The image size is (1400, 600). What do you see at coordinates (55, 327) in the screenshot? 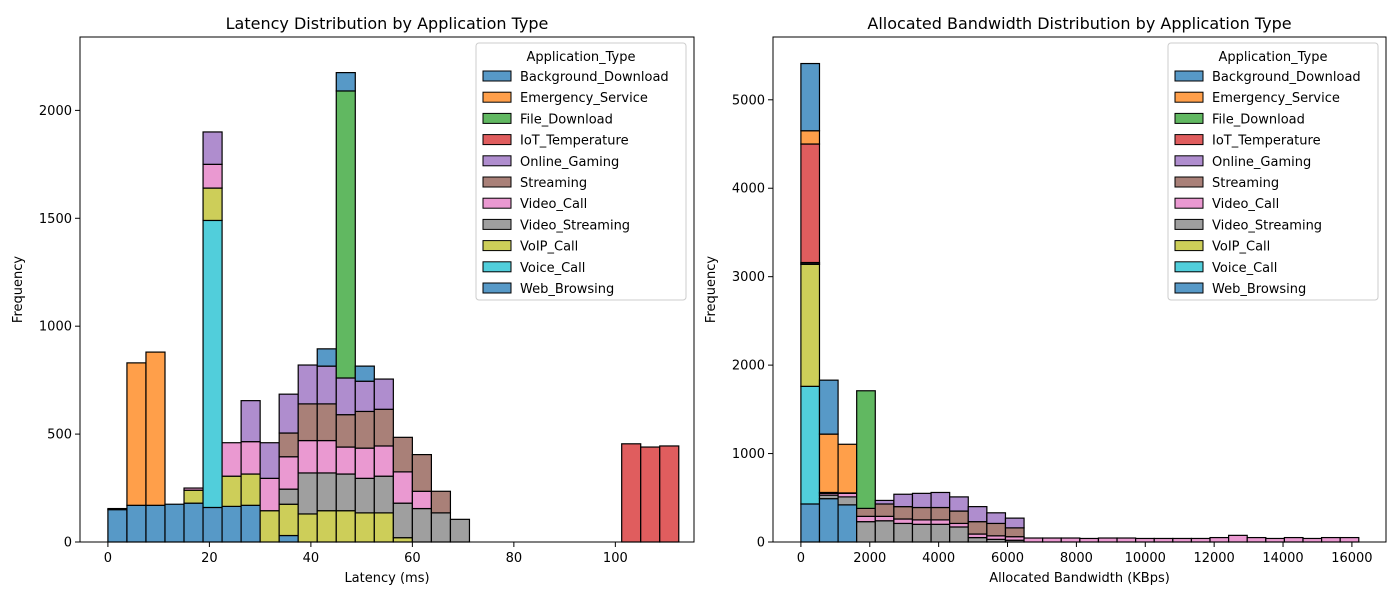
I see `y-tick-label: 1000` at bounding box center [55, 327].